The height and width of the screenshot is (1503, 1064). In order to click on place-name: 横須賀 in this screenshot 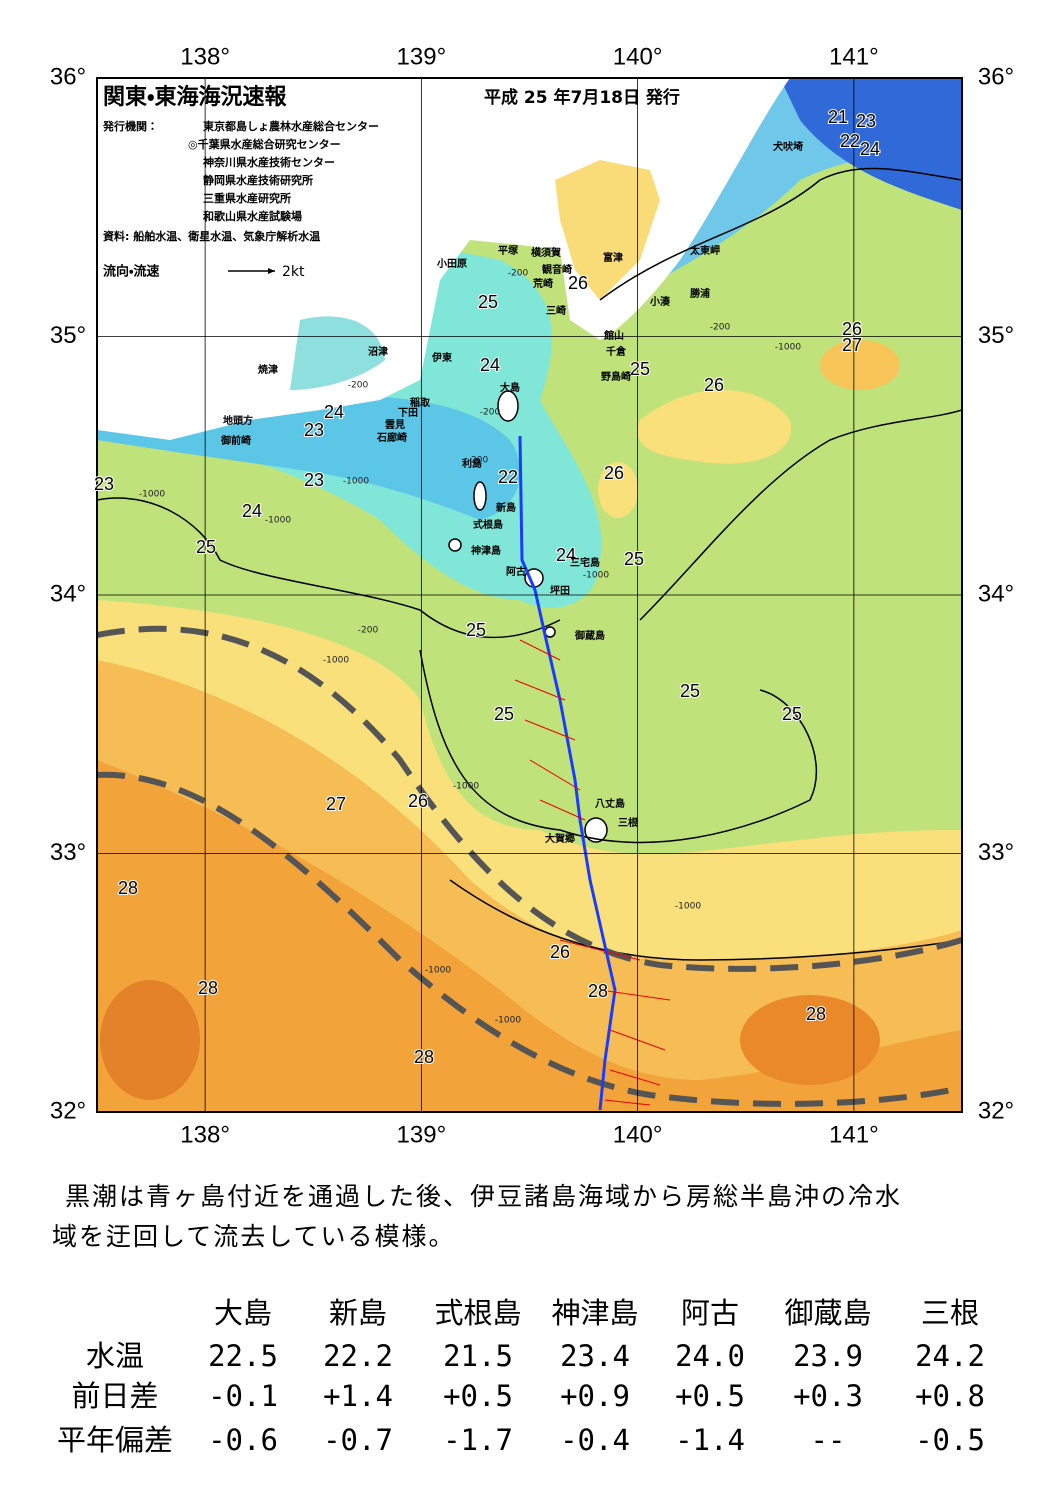, I will do `click(546, 252)`.